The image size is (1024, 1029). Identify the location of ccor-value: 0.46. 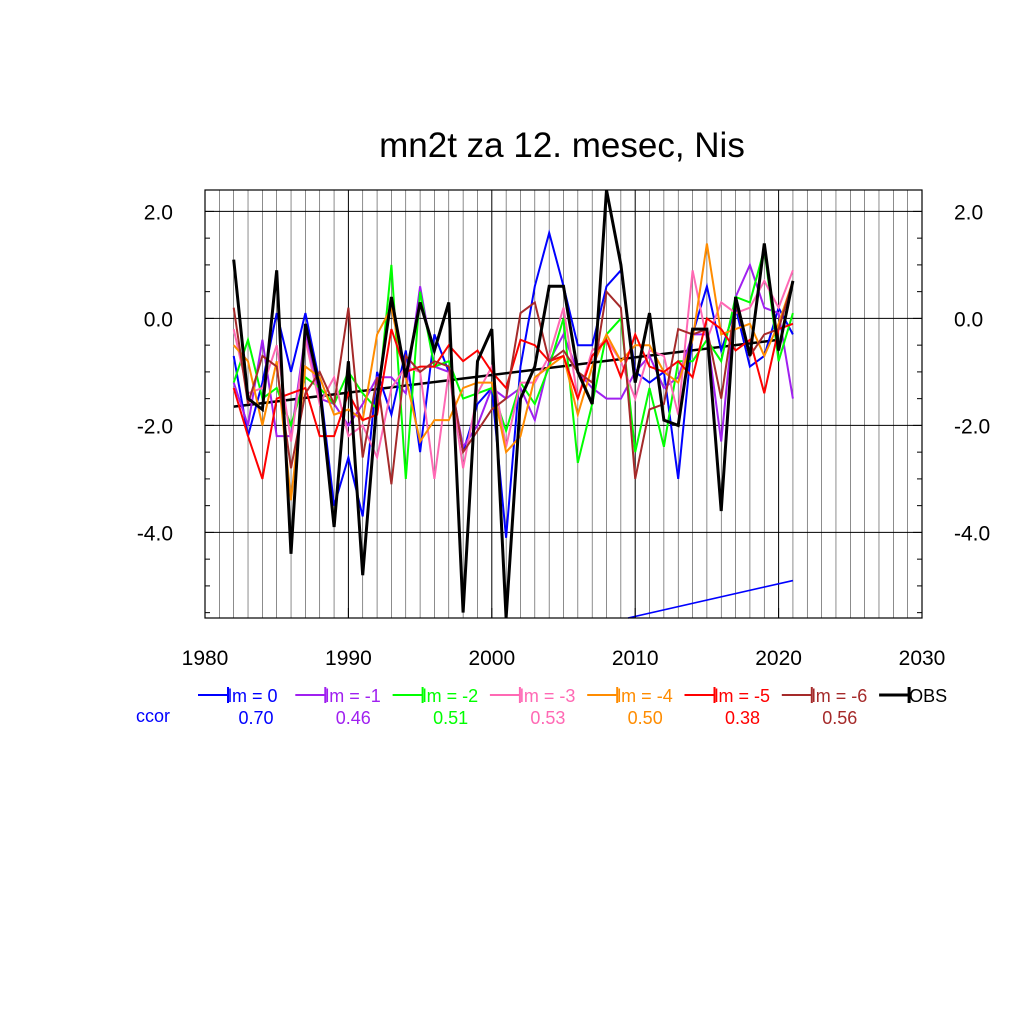
(353, 718).